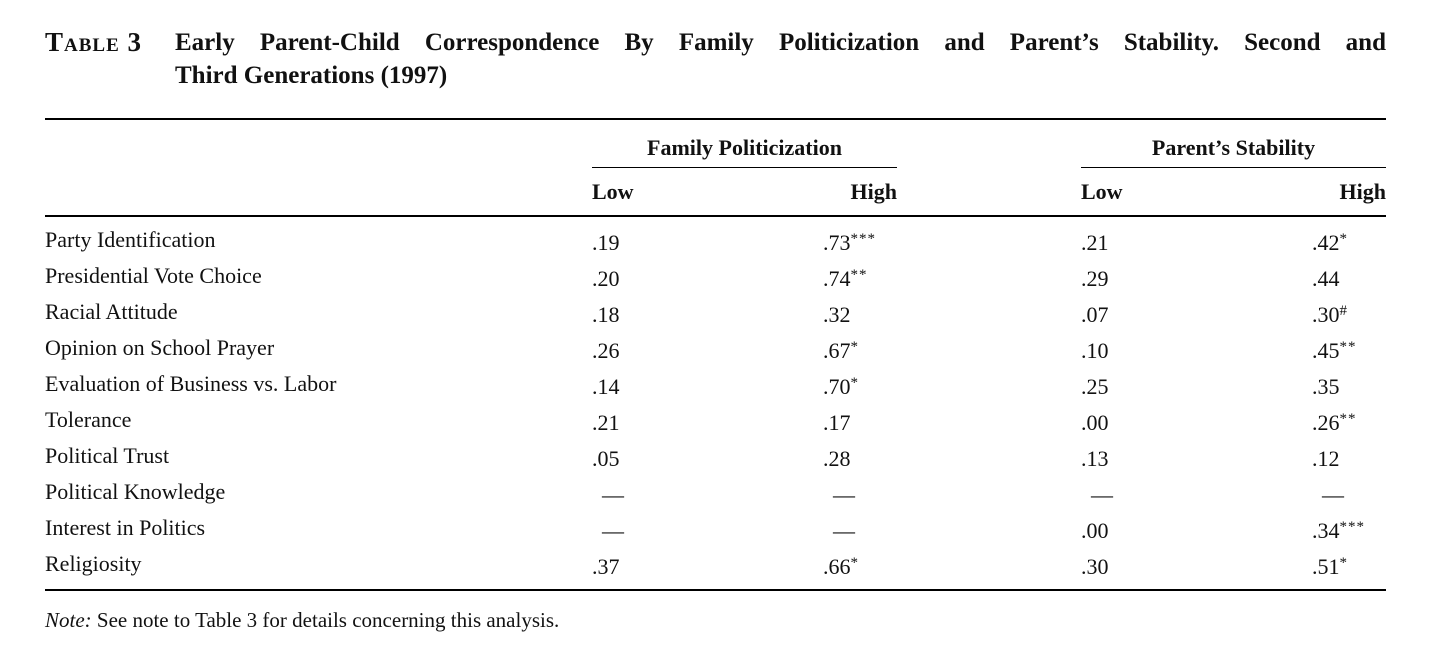 This screenshot has width=1440, height=646. What do you see at coordinates (859, 275) in the screenshot?
I see `cell-significance-marker: **` at bounding box center [859, 275].